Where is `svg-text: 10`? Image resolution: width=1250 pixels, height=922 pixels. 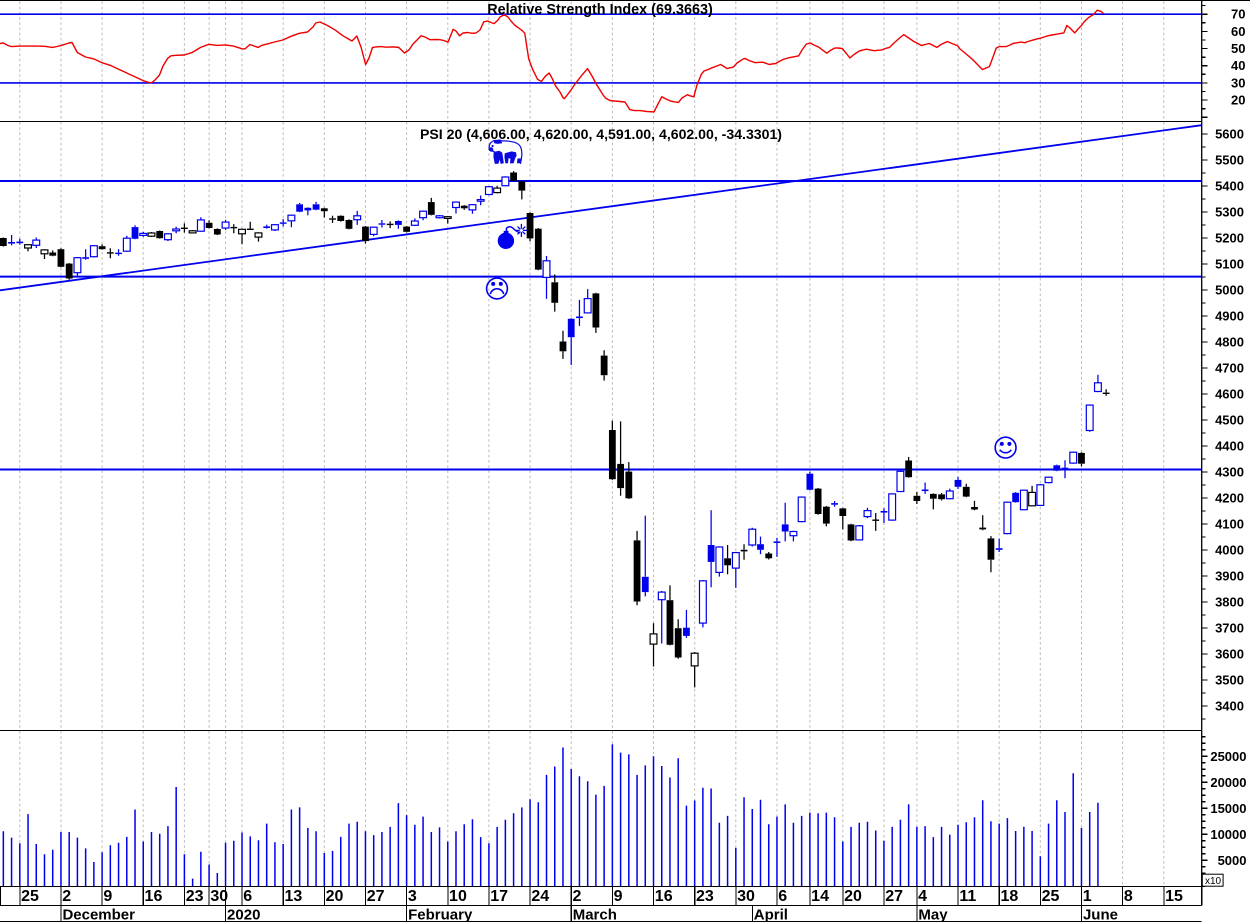 svg-text: 10 is located at coordinates (458, 896).